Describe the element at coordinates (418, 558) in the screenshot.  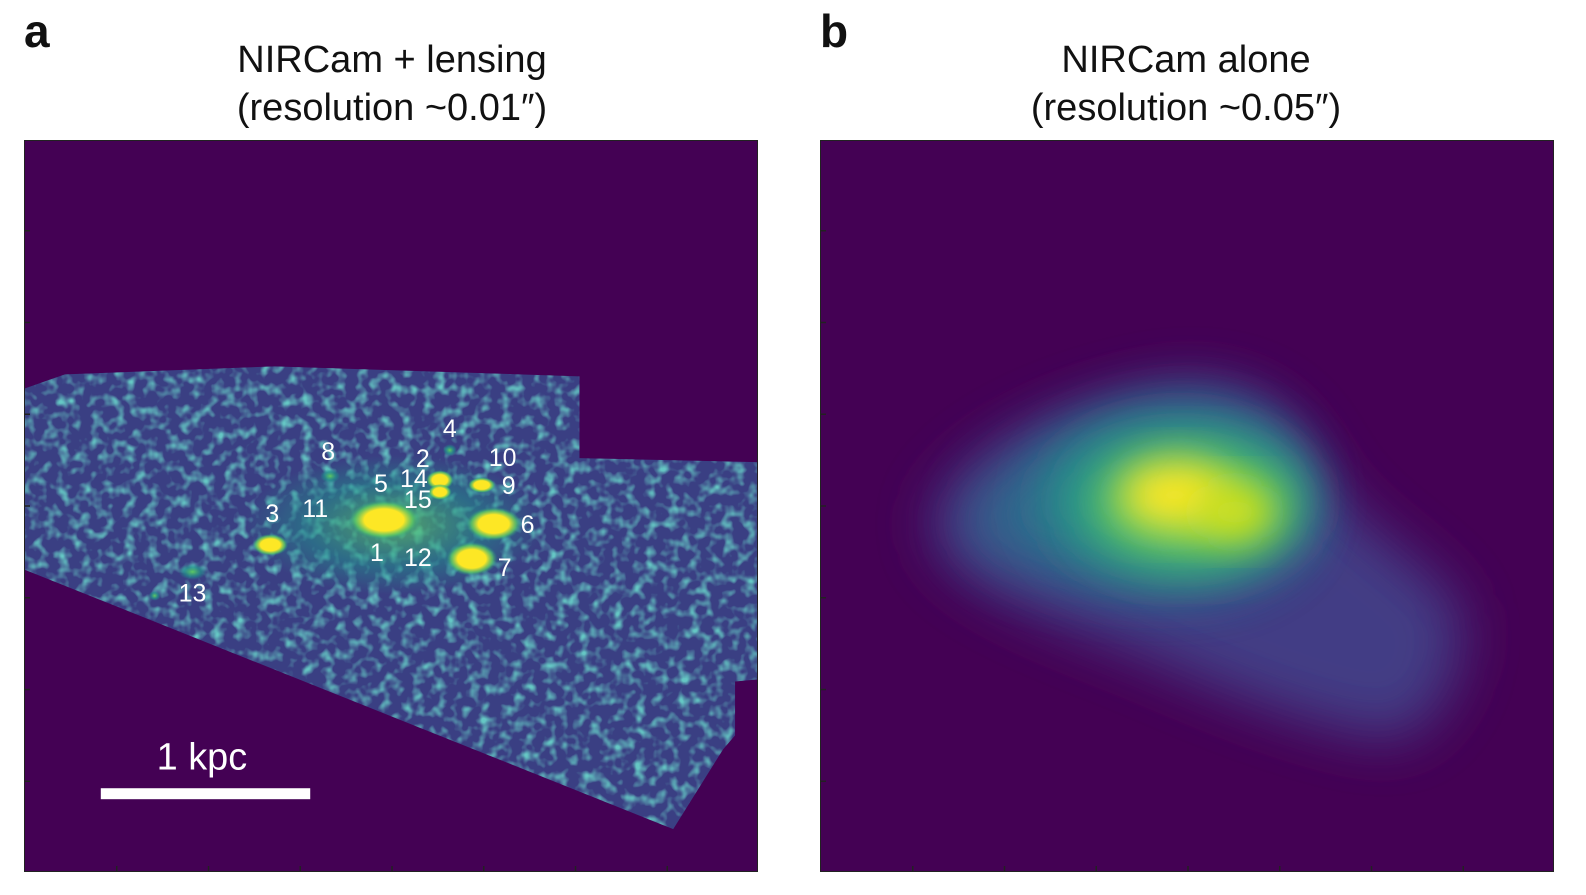
I see `source-label-12: 12` at that location.